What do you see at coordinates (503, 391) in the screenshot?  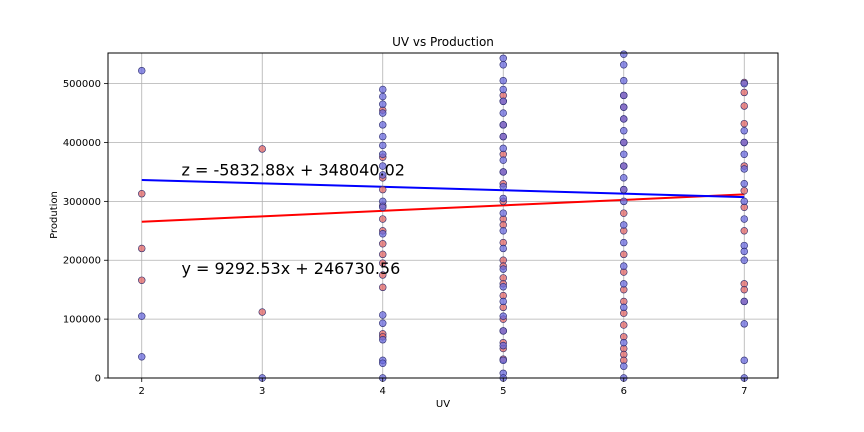 I see `x-tick-label: 5` at bounding box center [503, 391].